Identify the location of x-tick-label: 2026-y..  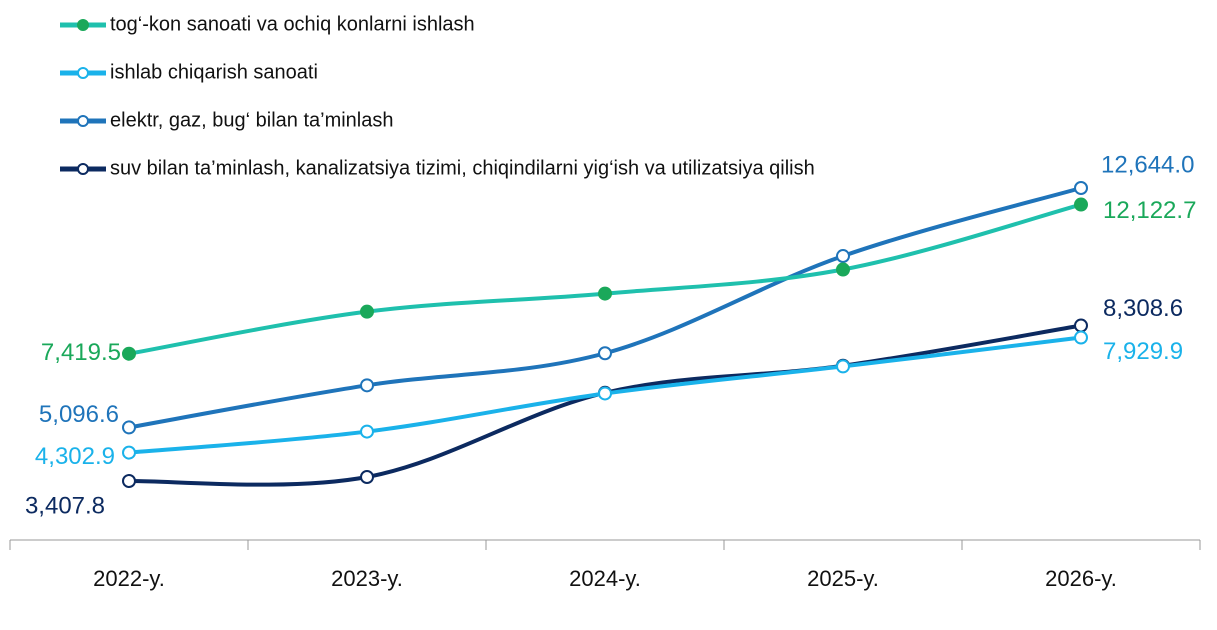
(1081, 578).